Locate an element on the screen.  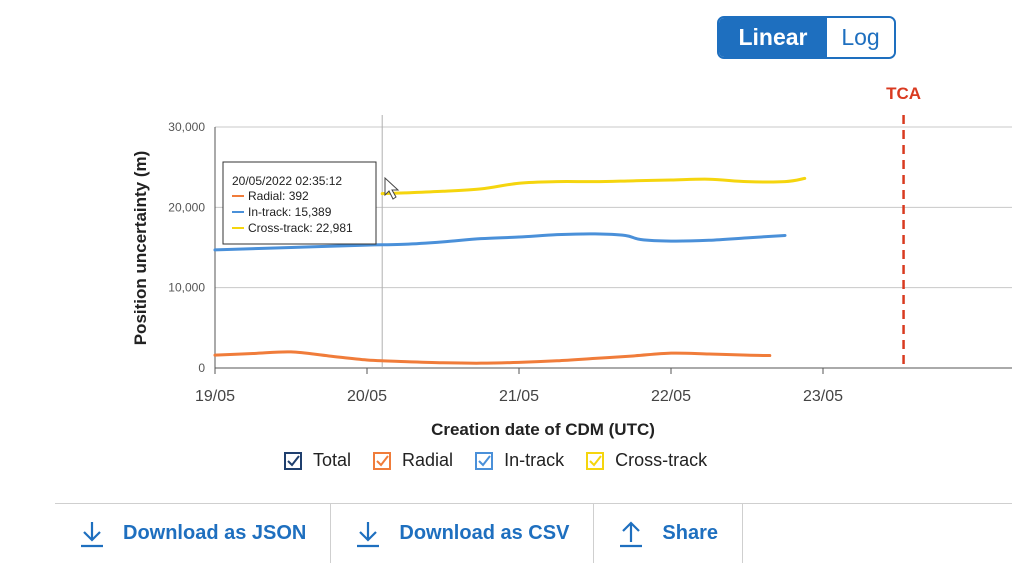
x-axis-label: Creation date of CDM (UTC) is located at coordinates (543, 429).